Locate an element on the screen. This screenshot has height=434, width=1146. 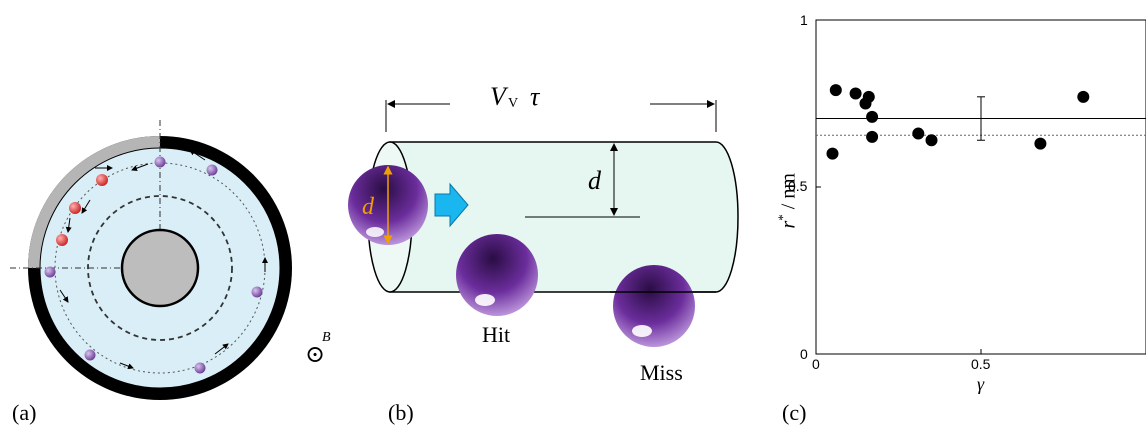
miss-particle is located at coordinates (654, 306).